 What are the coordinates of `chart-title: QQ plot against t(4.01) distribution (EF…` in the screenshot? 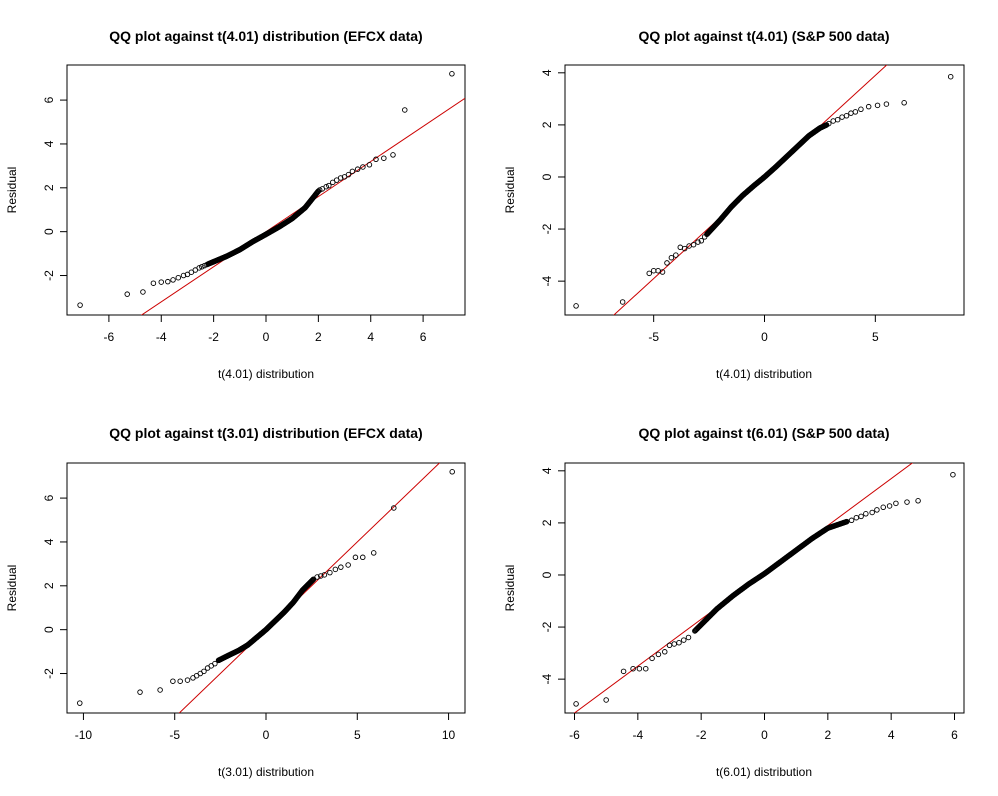 It's located at (265, 36).